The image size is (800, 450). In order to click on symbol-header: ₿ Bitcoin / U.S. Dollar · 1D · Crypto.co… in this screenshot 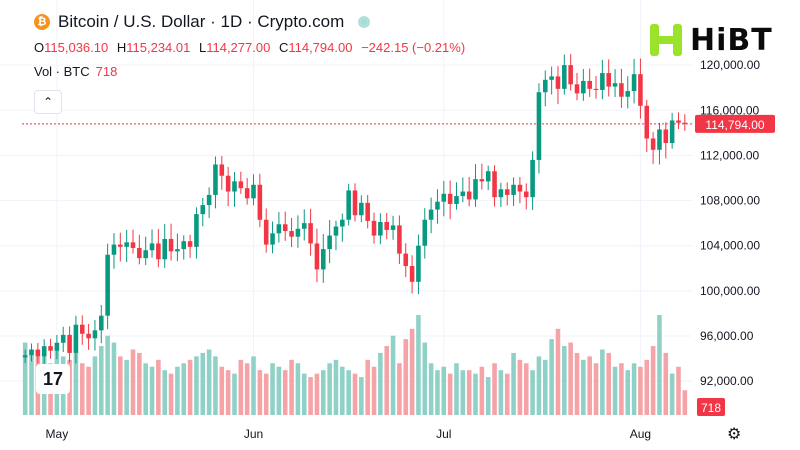, I will do `click(202, 22)`.